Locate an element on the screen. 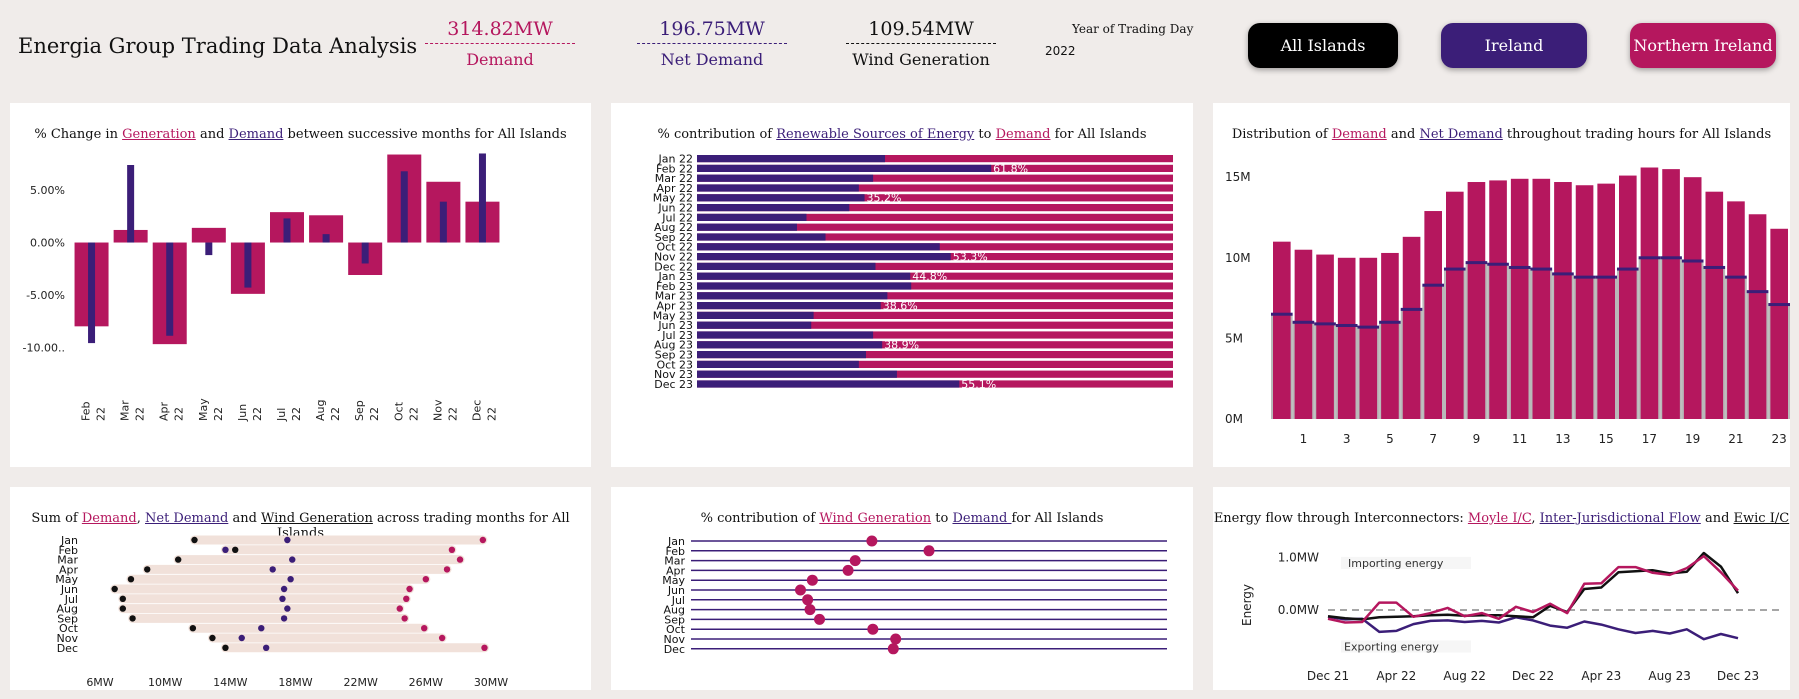 This screenshot has width=1799, height=699. all-islands-button: All Islands is located at coordinates (1323, 45).